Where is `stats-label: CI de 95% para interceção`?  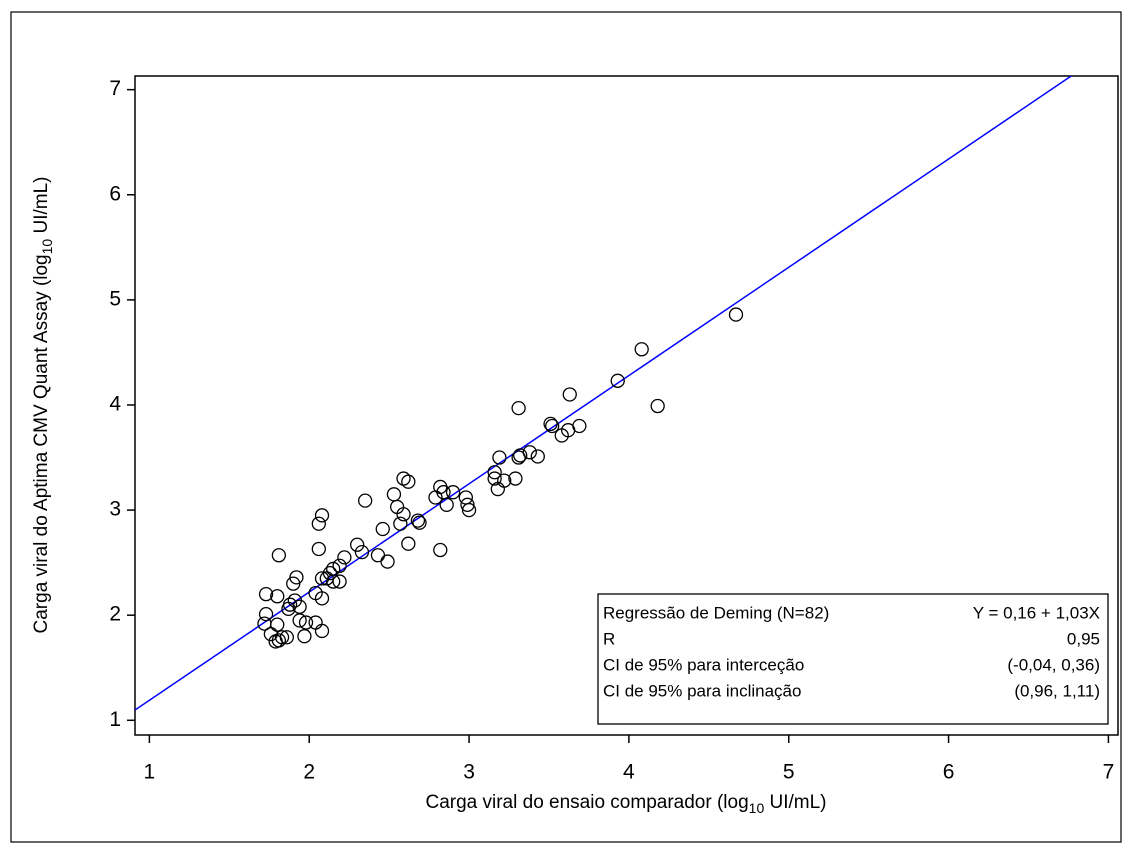
stats-label: CI de 95% para interceção is located at coordinates (703, 664).